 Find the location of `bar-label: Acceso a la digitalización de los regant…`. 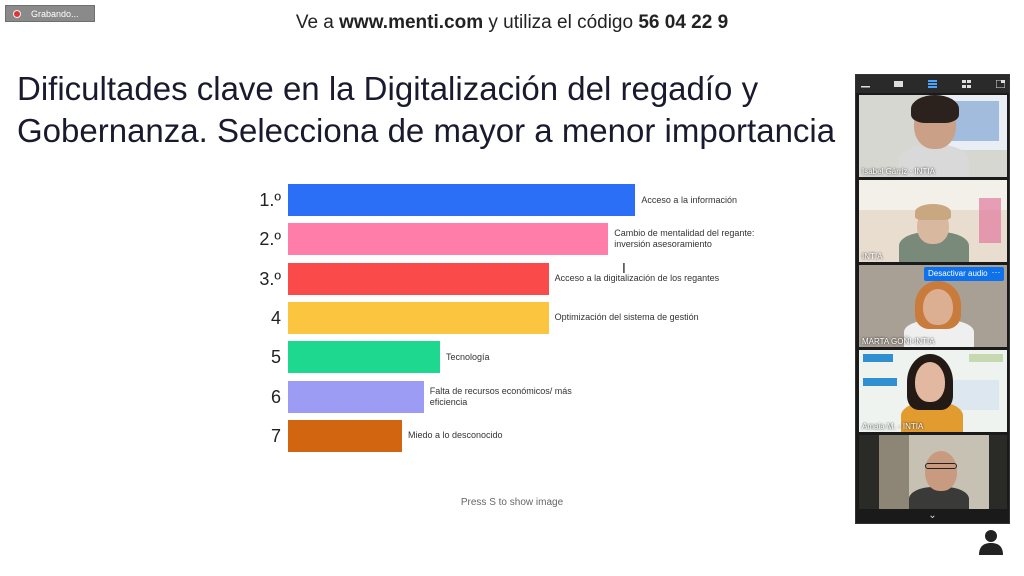

bar-label: Acceso a la digitalización de los regant… is located at coordinates (637, 278).